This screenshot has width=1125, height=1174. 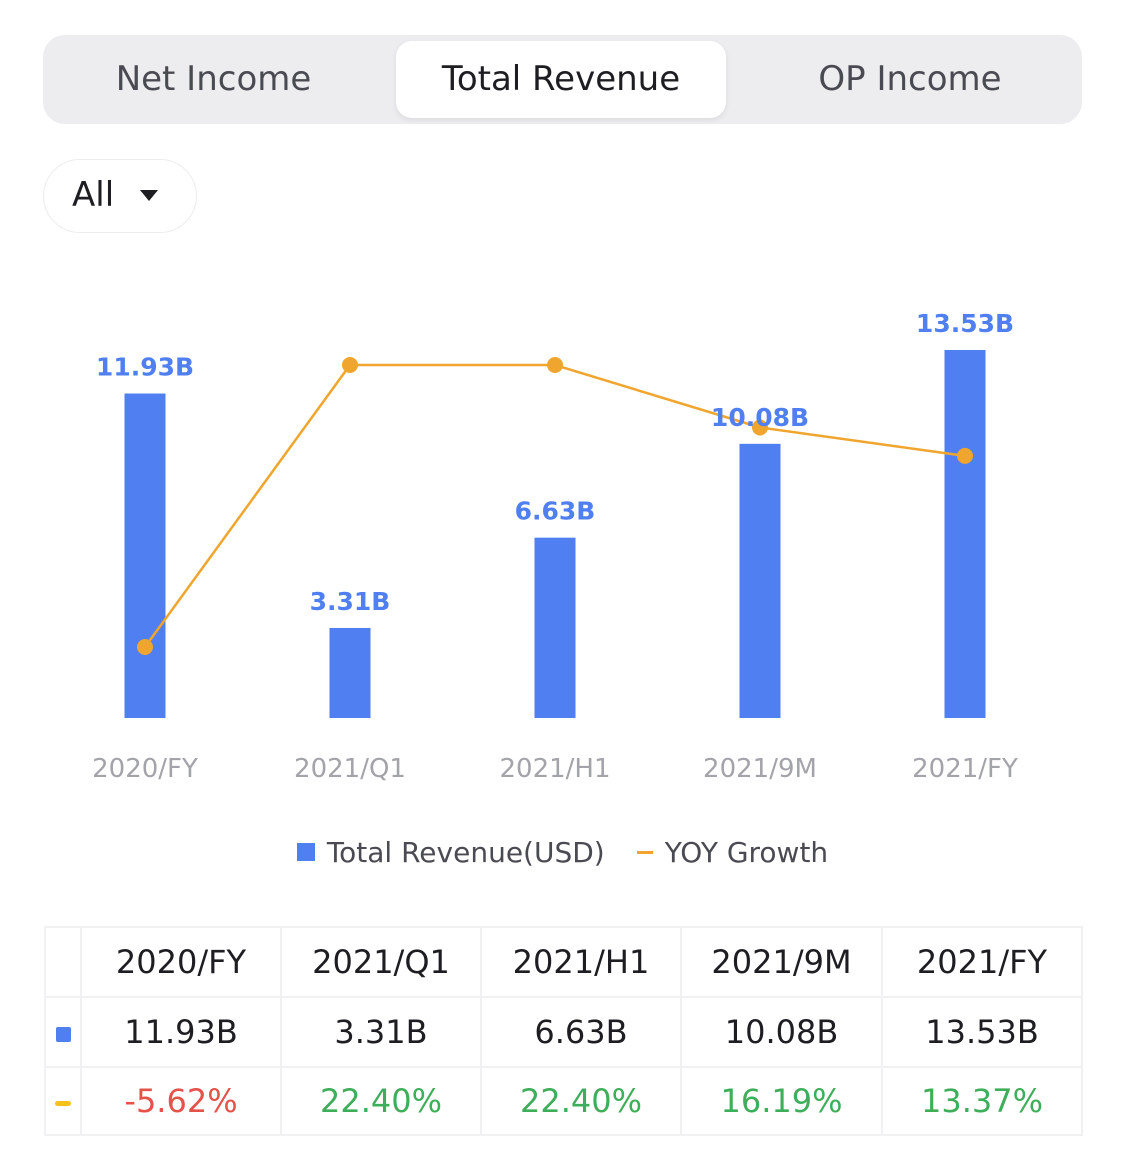 I want to click on table-cell: 6.63B, so click(x=581, y=1032).